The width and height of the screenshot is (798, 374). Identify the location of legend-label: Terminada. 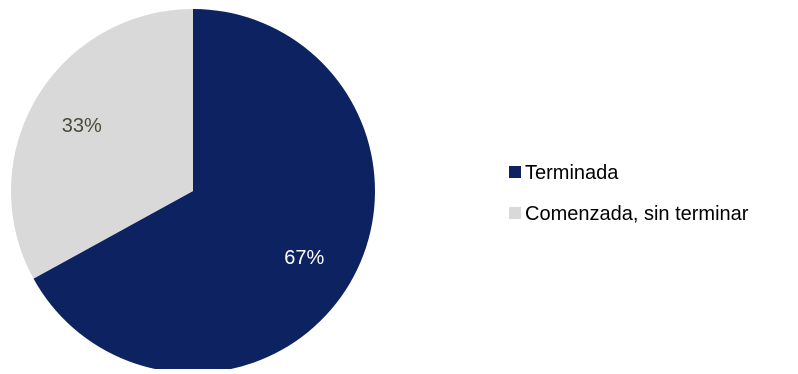
(572, 173).